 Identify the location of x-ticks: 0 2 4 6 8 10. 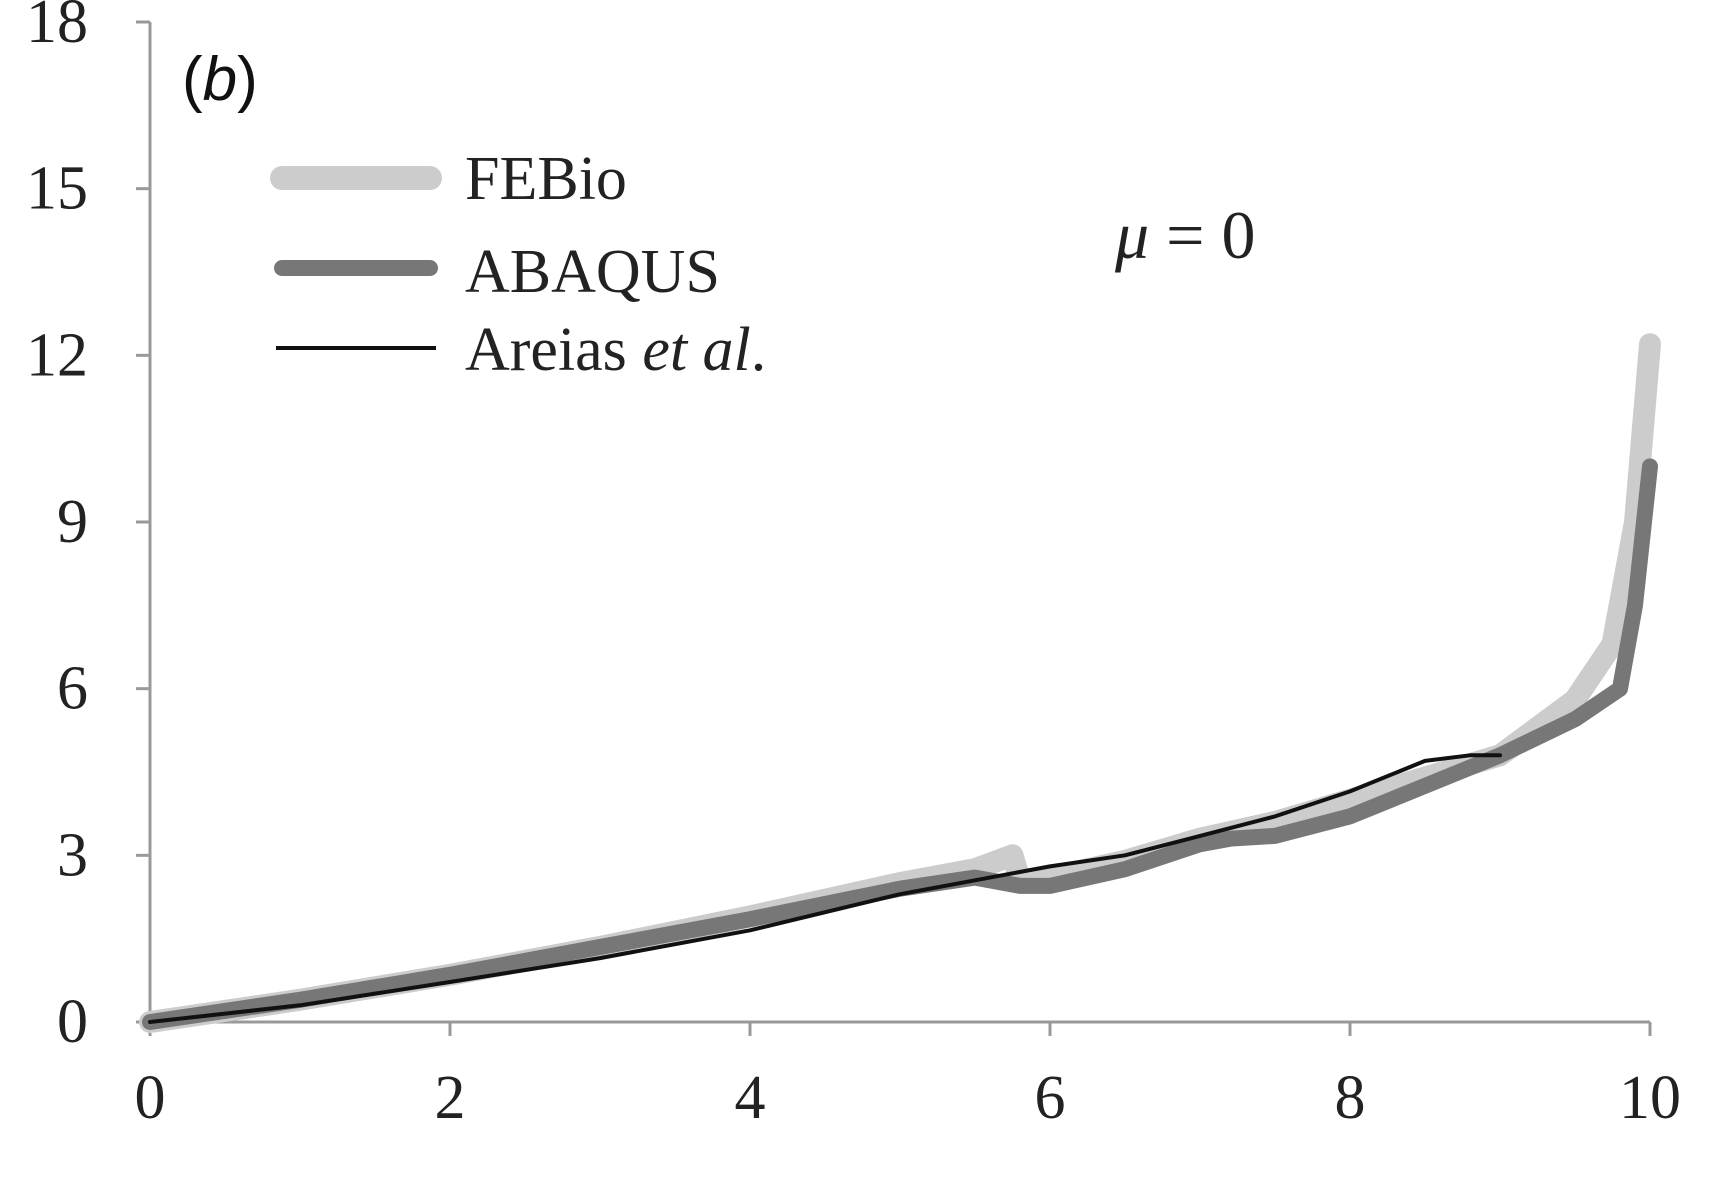
(908, 1077).